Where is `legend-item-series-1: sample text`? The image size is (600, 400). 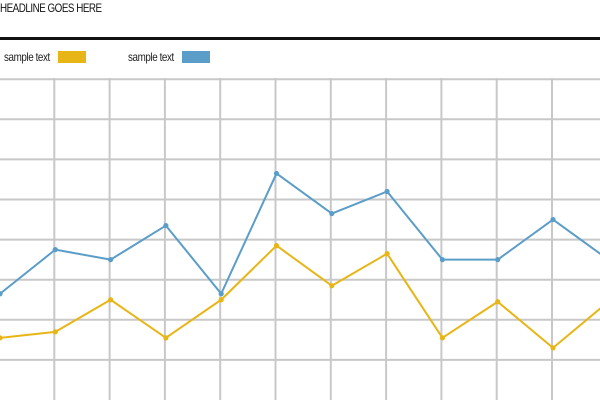
legend-item-series-1: sample text is located at coordinates (45, 57).